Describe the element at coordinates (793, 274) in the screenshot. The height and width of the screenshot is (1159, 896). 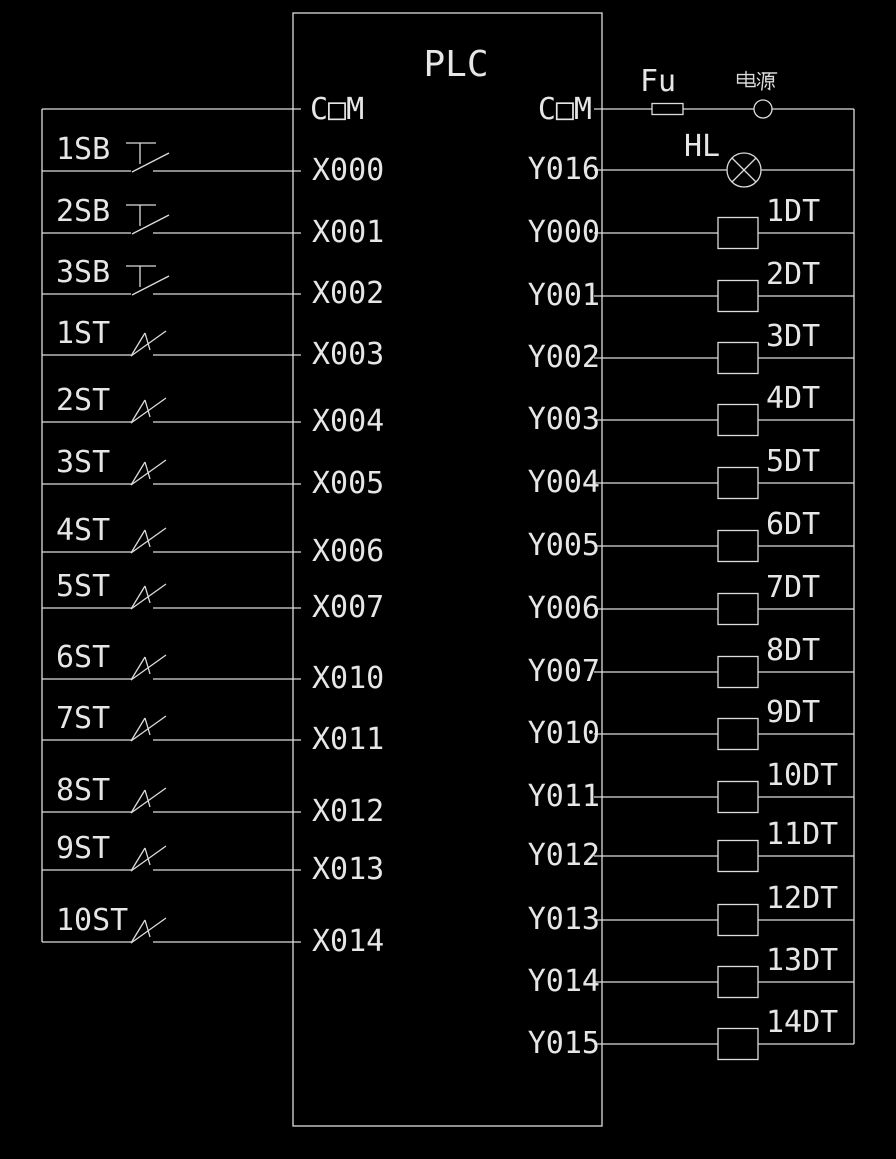
I see `output-device-label: 2DT` at that location.